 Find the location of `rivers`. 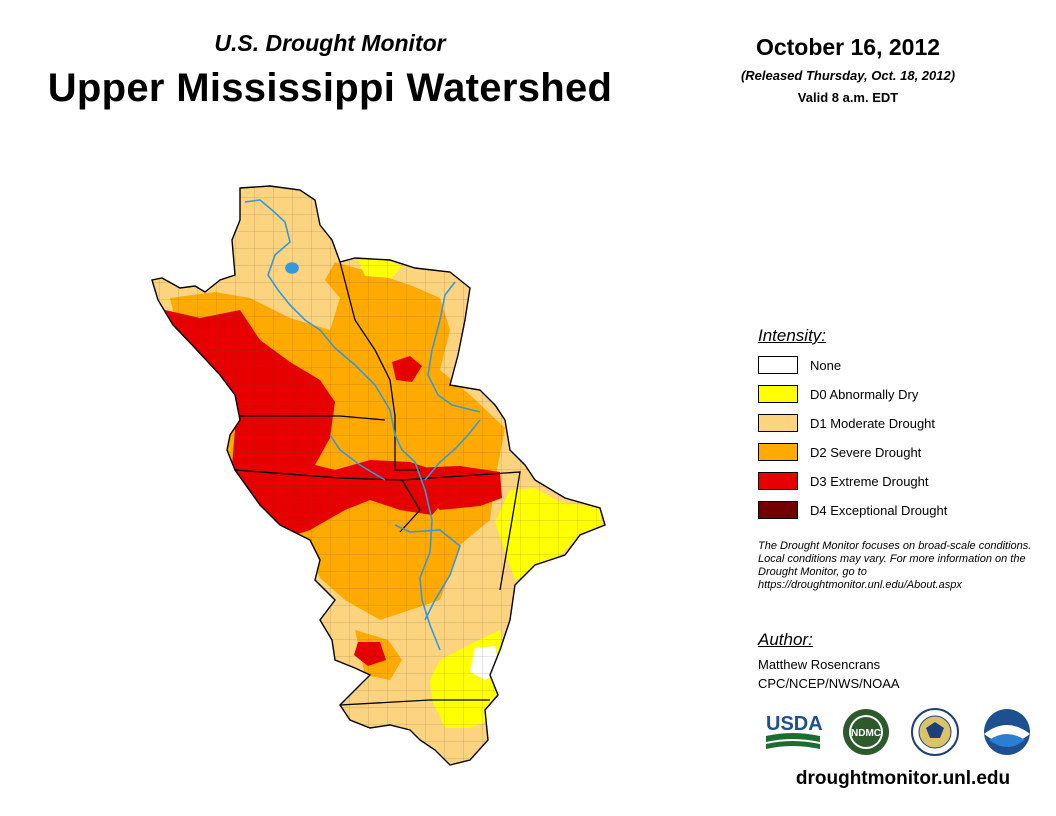

rivers is located at coordinates (362, 425).